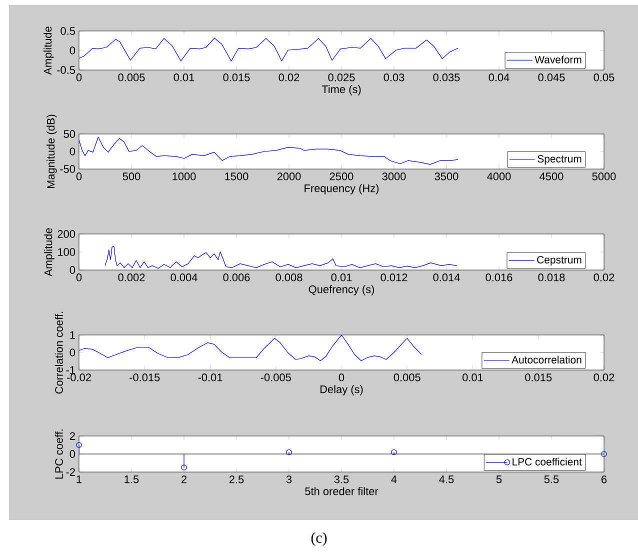 The width and height of the screenshot is (638, 553). What do you see at coordinates (341, 491) in the screenshot?
I see `x-axis-title: 5th oreder filter` at bounding box center [341, 491].